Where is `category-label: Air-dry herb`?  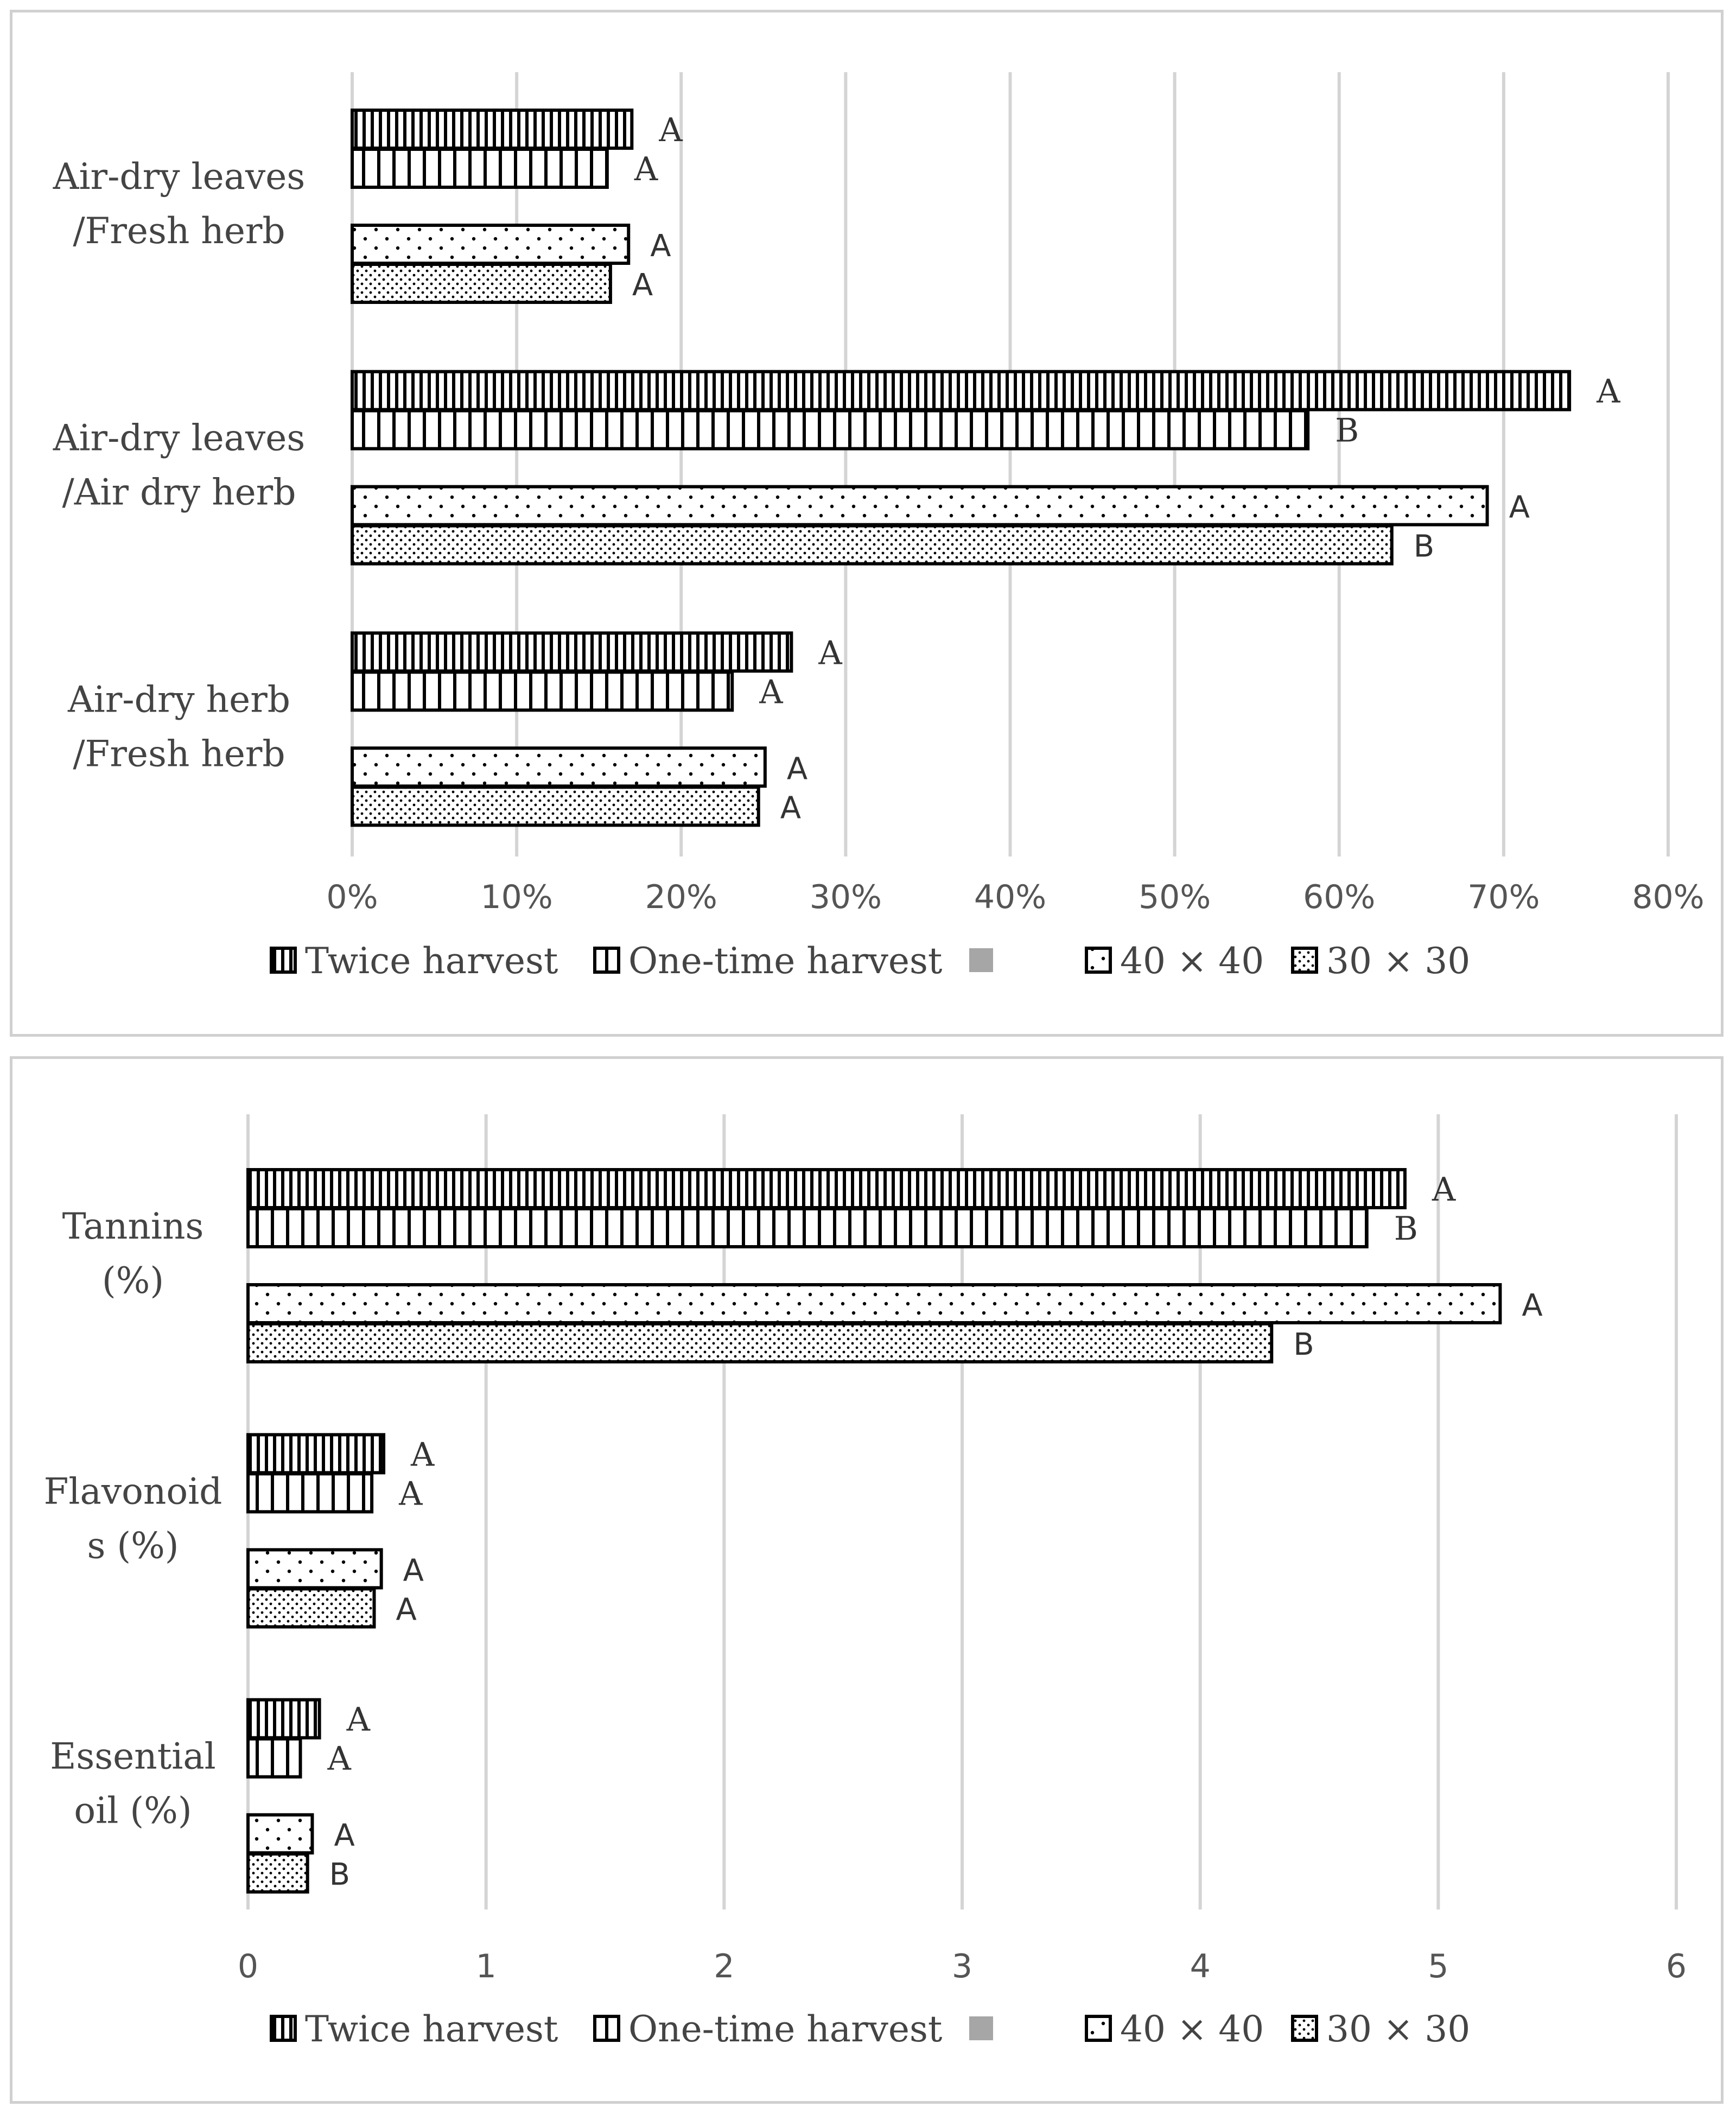
category-label: Air-dry herb is located at coordinates (178, 699).